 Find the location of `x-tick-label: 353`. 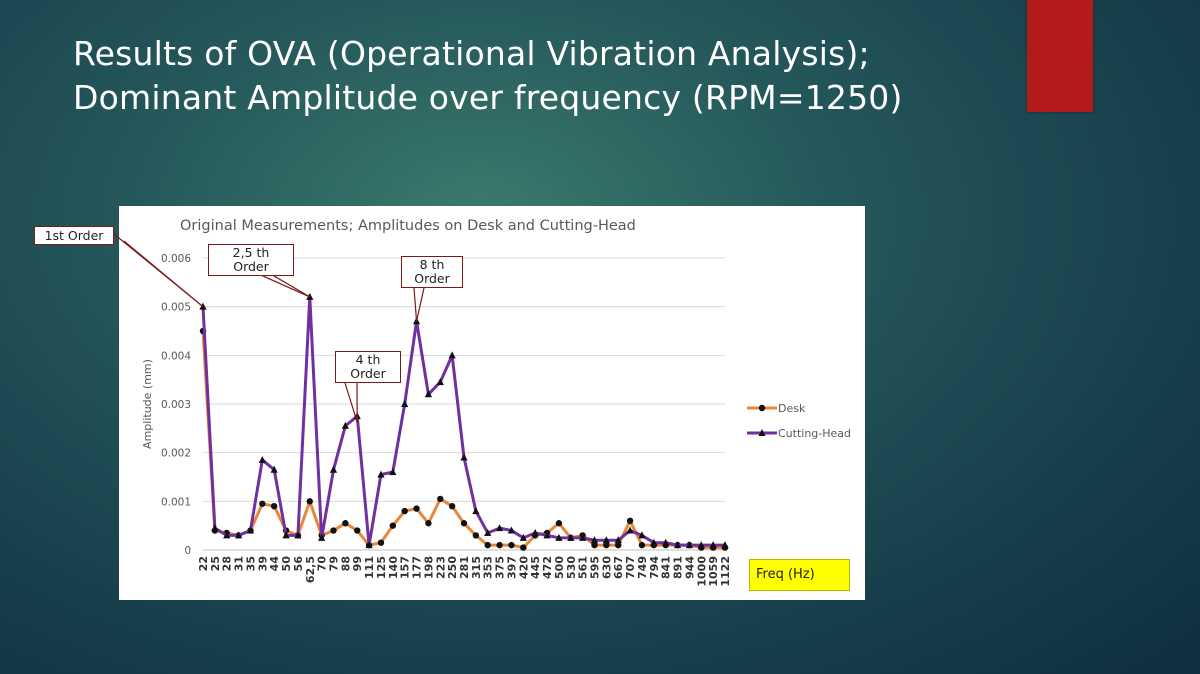

x-tick-label: 353 is located at coordinates (488, 567).